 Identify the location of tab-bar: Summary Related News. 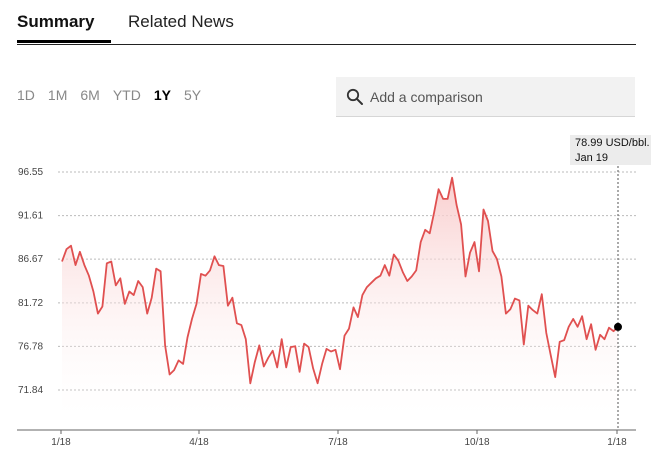
(326, 22).